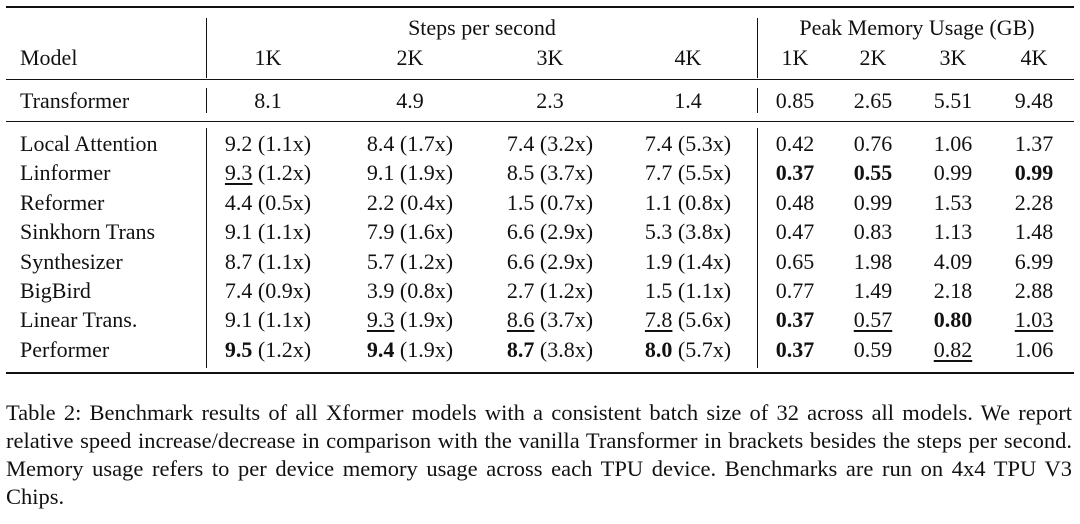 This screenshot has width=1080, height=524. What do you see at coordinates (873, 57) in the screenshot?
I see `memory-seq-header: 2K` at bounding box center [873, 57].